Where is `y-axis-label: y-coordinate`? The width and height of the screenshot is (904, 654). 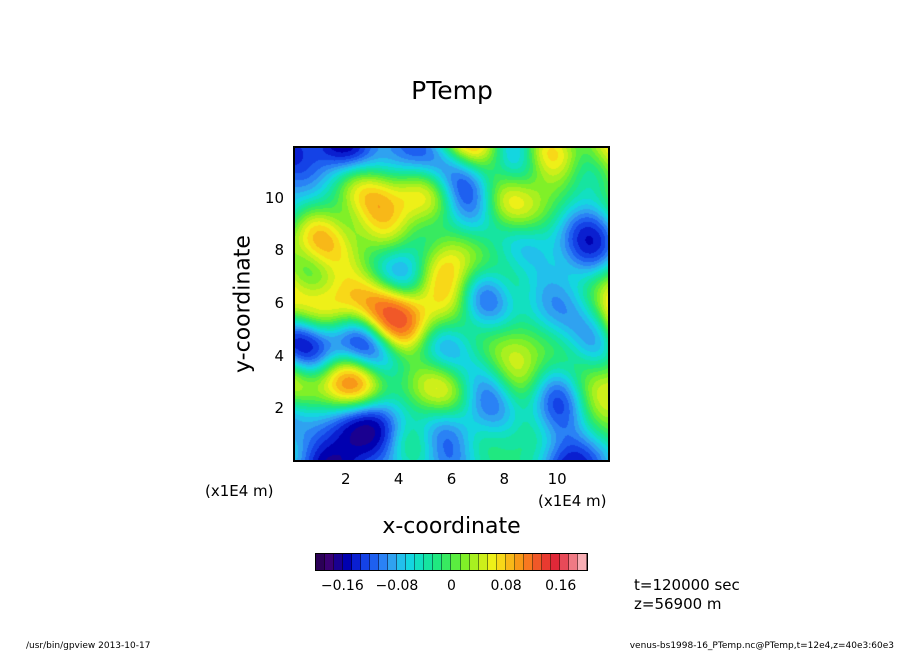 y-axis-label: y-coordinate is located at coordinates (243, 304).